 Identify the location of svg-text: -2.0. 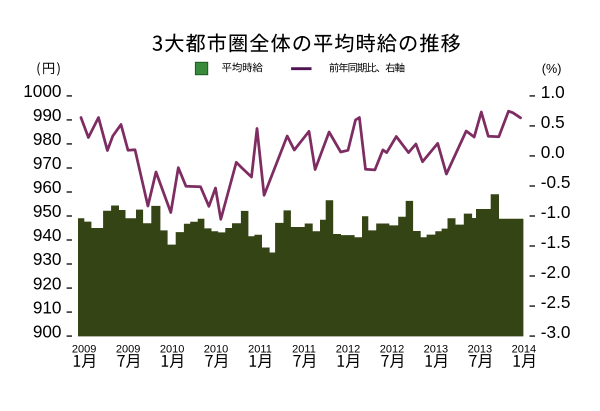
(556, 272).